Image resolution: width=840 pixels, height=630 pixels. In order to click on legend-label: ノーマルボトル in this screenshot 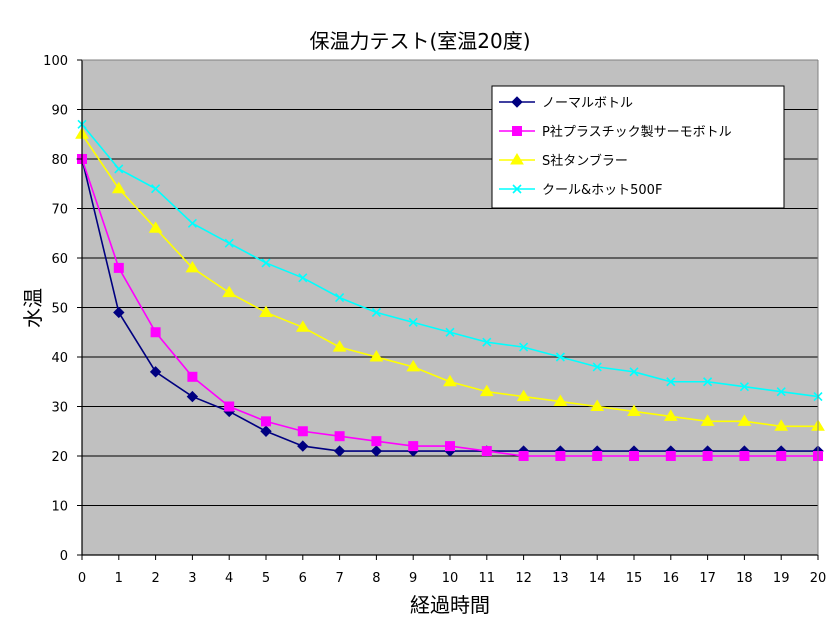, I will do `click(587, 103)`.